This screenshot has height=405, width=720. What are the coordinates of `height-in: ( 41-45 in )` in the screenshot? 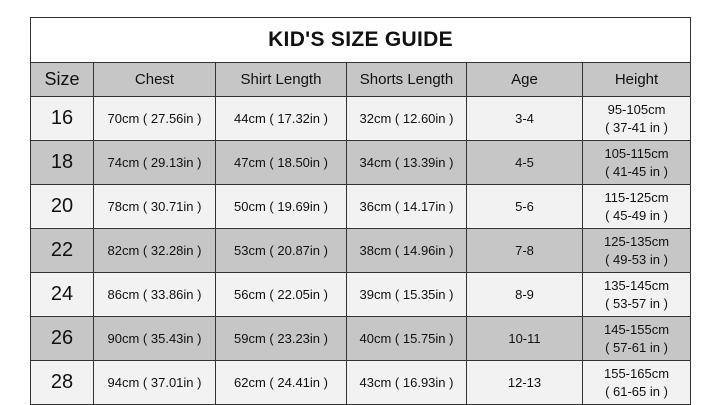 It's located at (636, 171).